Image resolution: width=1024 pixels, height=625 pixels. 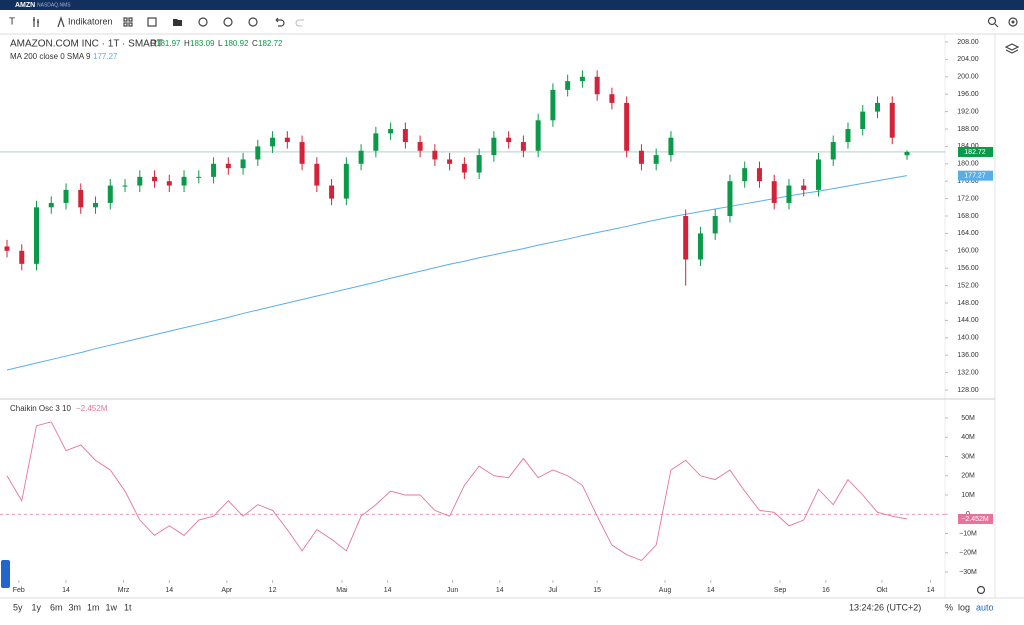 What do you see at coordinates (780, 590) in the screenshot?
I see `x-tick-label: Sep` at bounding box center [780, 590].